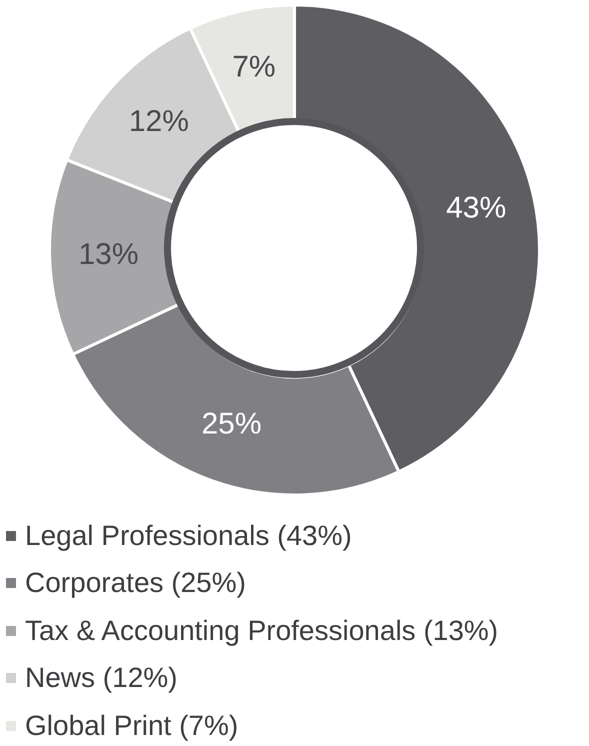 This screenshot has height=746, width=589. What do you see at coordinates (108, 255) in the screenshot?
I see `data-label: 13%` at bounding box center [108, 255].